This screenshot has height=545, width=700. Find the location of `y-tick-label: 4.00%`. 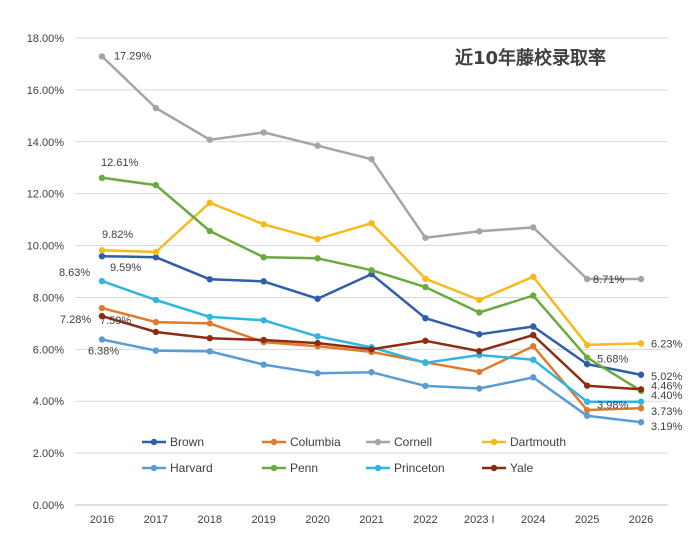

y-tick-label: 4.00% is located at coordinates (48, 402).